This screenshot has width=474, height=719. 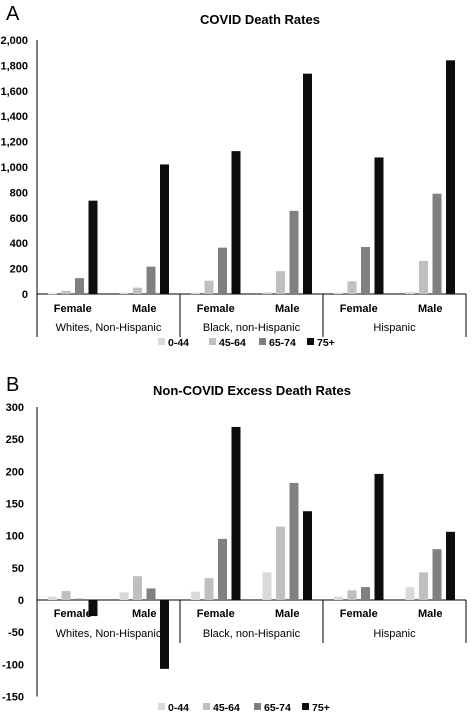 I want to click on y-tick-label: 1,000, so click(x=14, y=168).